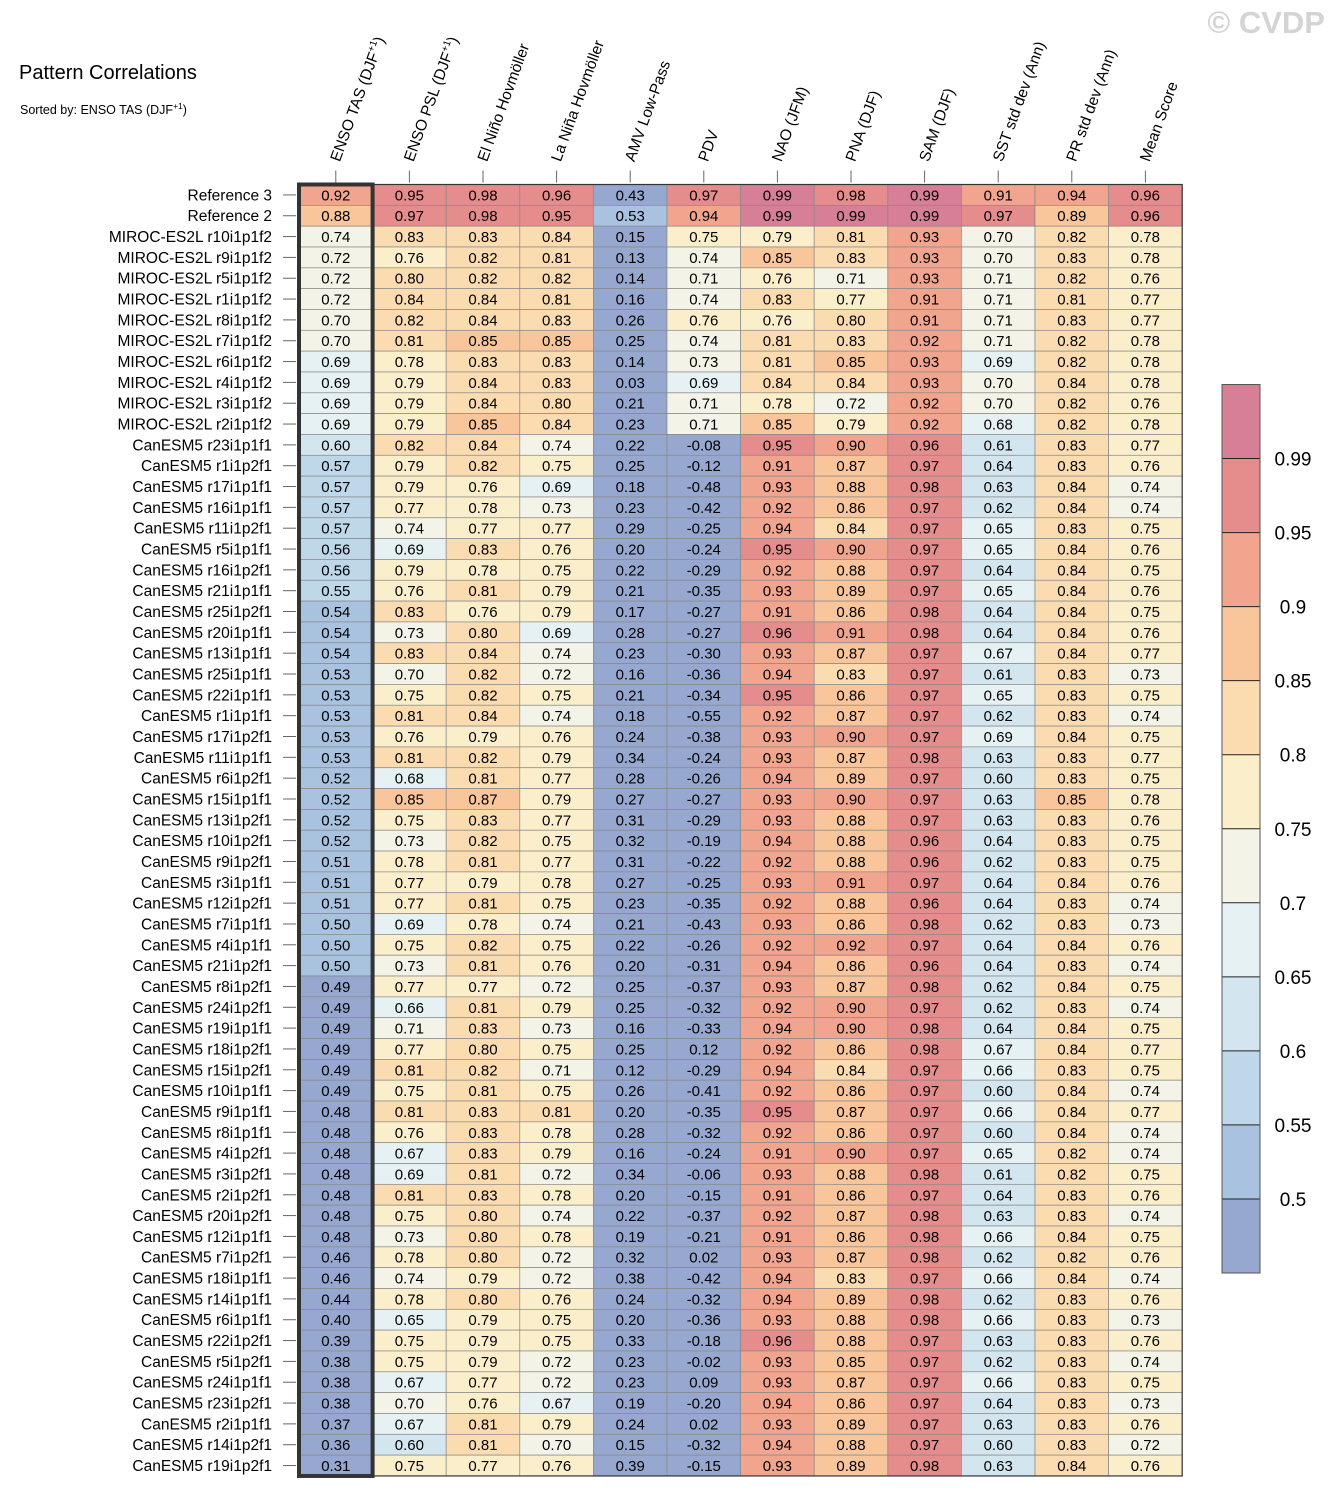  Describe the element at coordinates (630, 1008) in the screenshot. I see `cell-value: 0.25` at that location.